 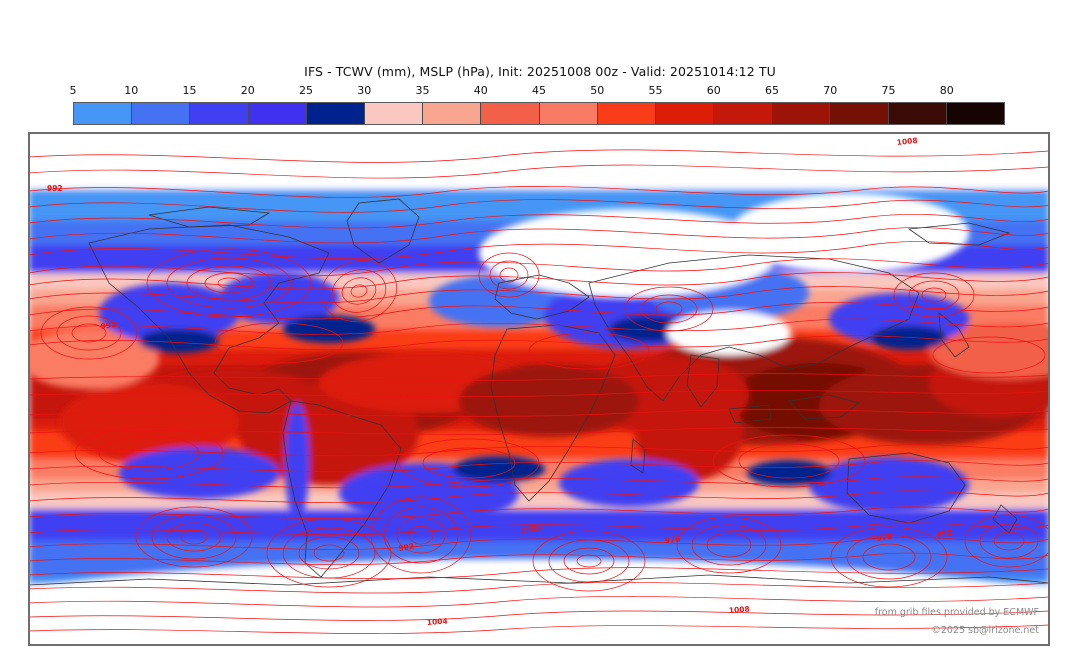 I want to click on colorbar-tick-60: 60, so click(x=713, y=90).